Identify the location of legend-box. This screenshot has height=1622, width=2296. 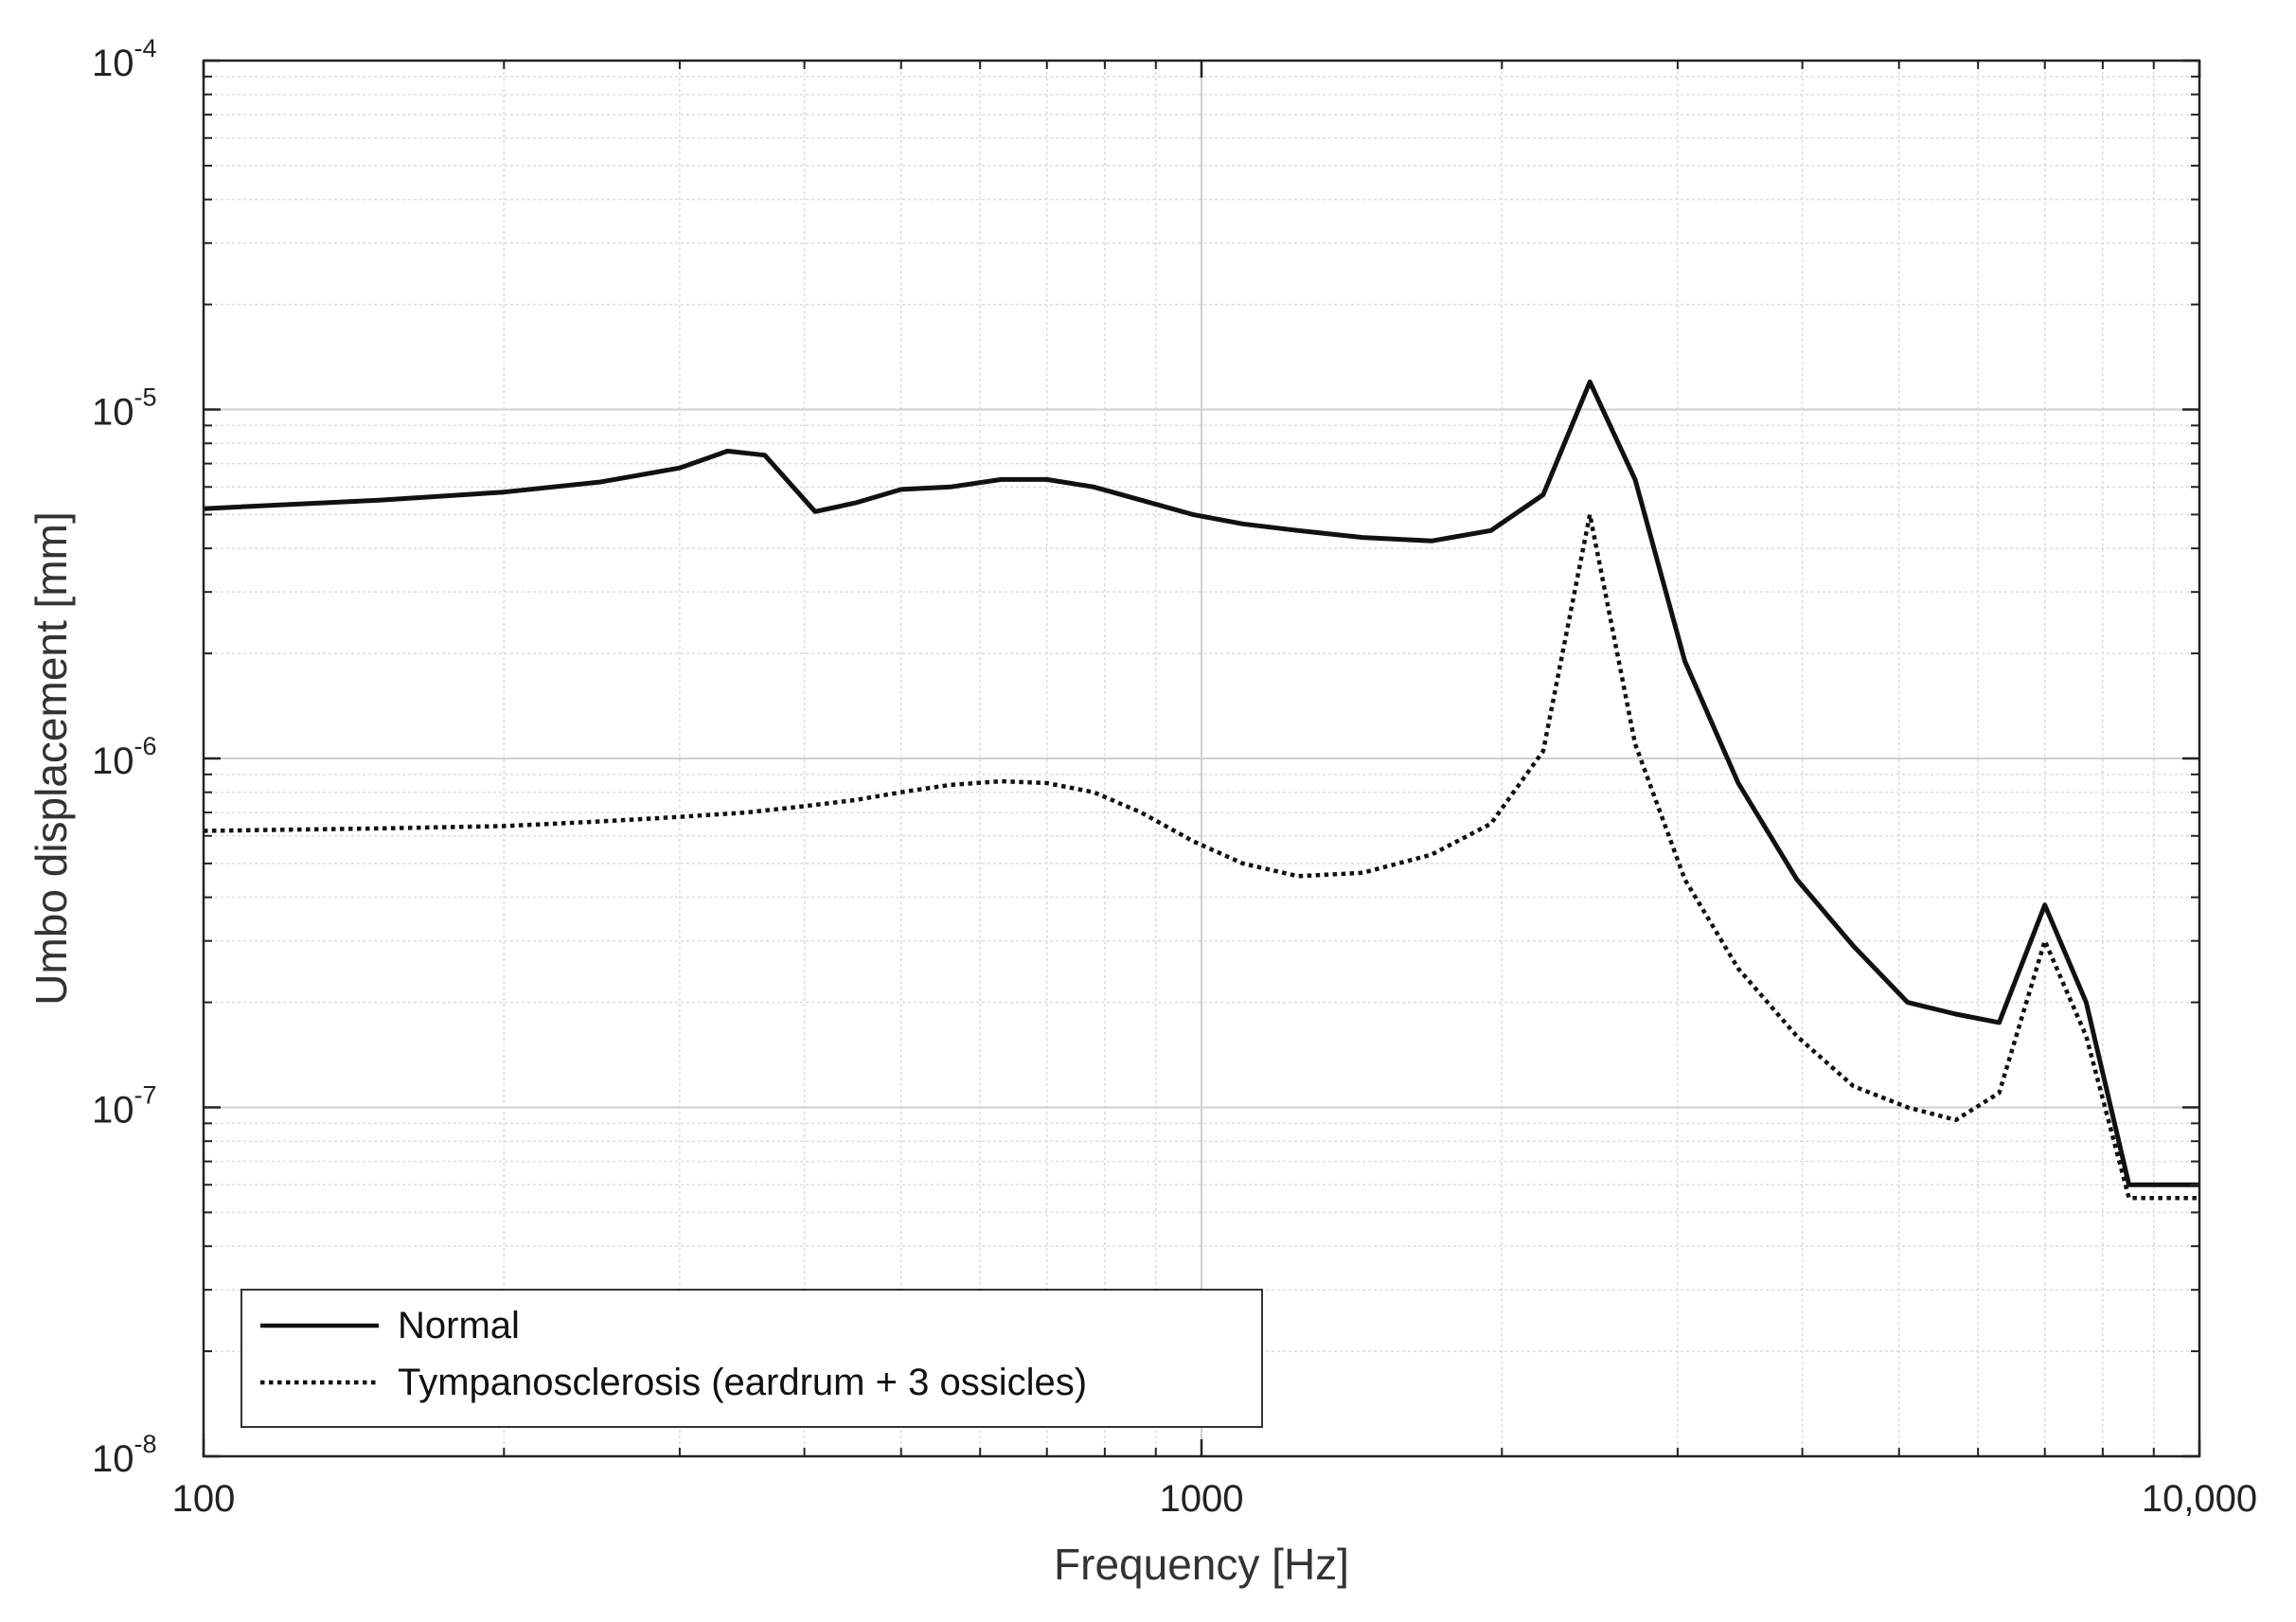
(751, 1358).